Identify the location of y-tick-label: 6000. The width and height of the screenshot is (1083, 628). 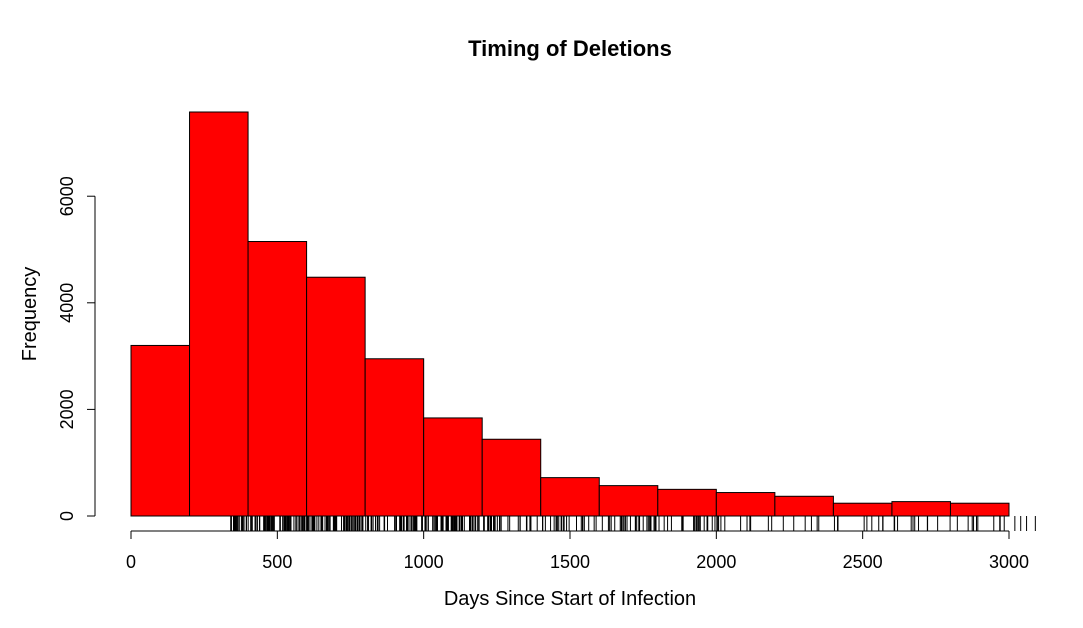
(67, 196).